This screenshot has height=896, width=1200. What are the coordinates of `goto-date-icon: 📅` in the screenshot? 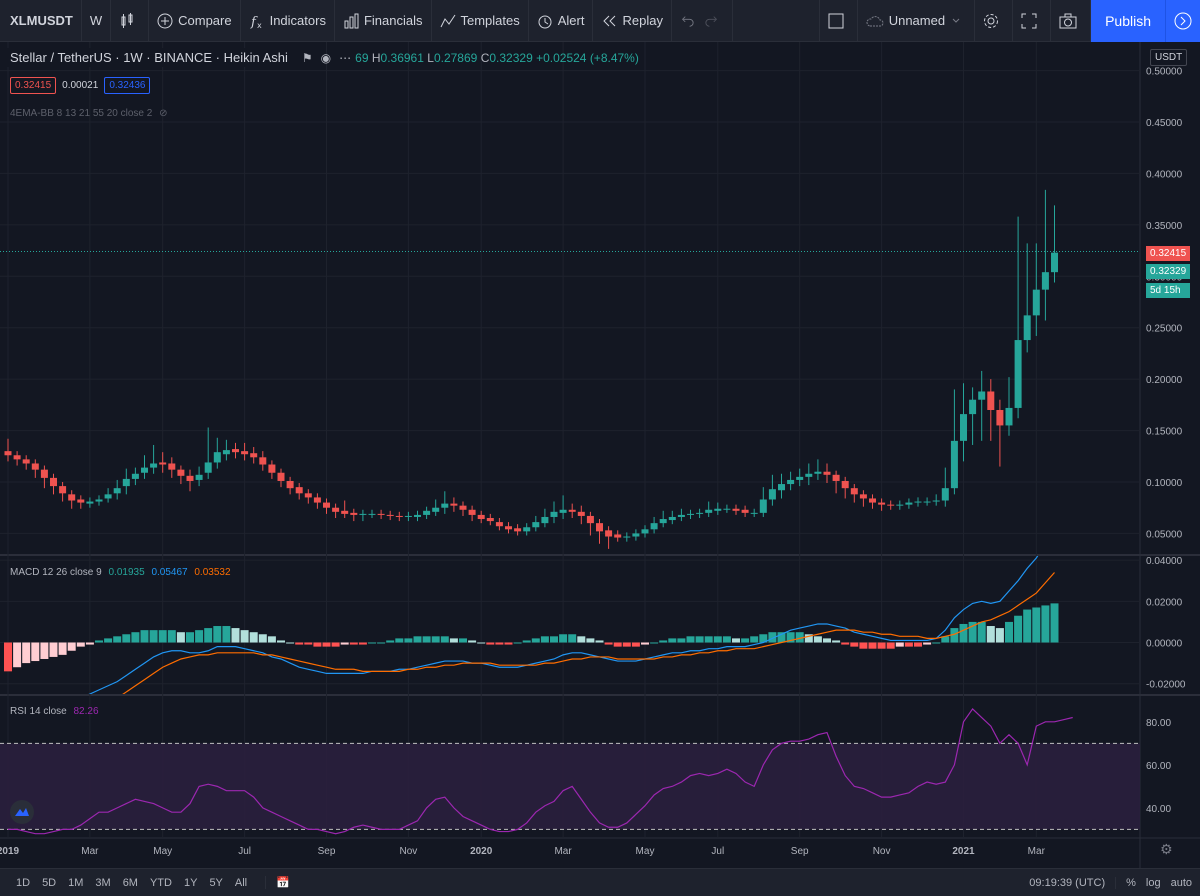 It's located at (277, 882).